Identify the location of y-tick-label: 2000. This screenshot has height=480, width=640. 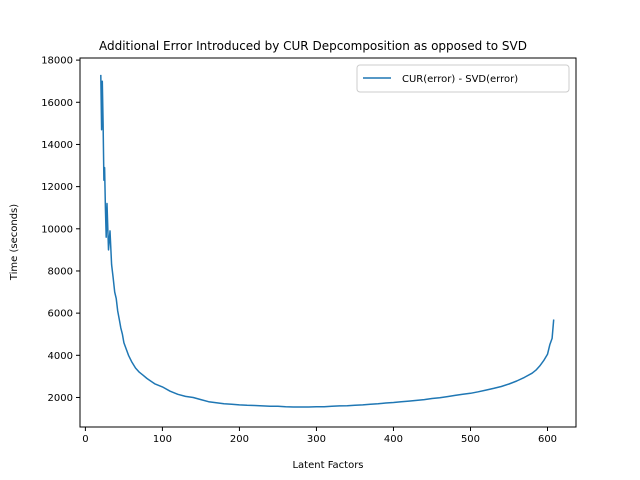
(60, 398).